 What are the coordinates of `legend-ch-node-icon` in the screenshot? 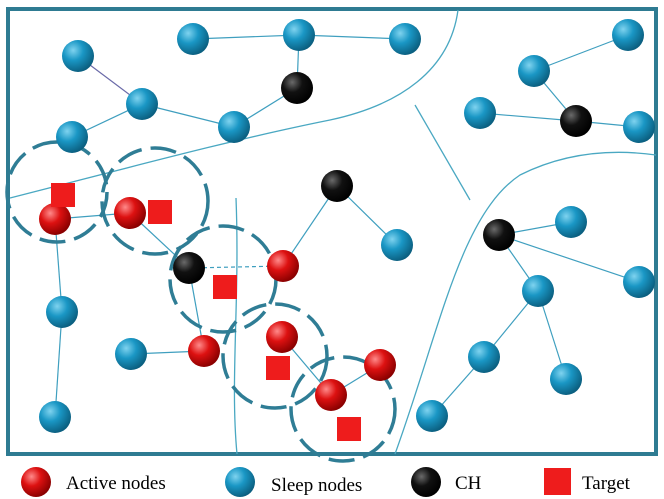 It's located at (426, 482).